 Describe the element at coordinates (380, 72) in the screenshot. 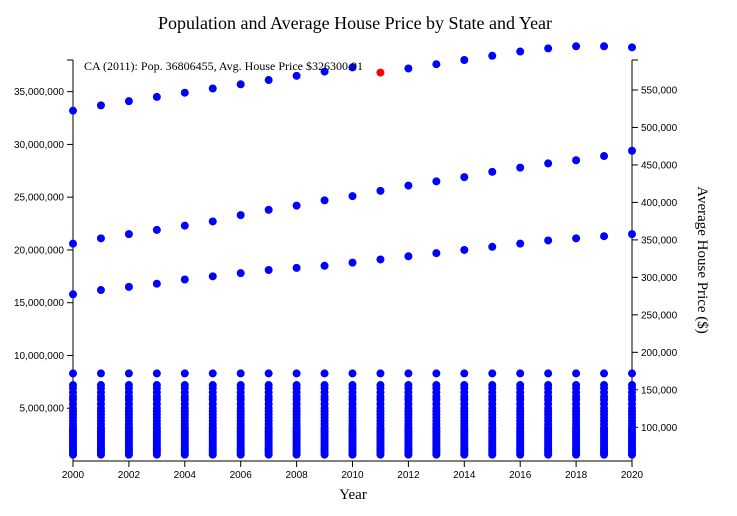

I see `highlighted-data-point` at that location.